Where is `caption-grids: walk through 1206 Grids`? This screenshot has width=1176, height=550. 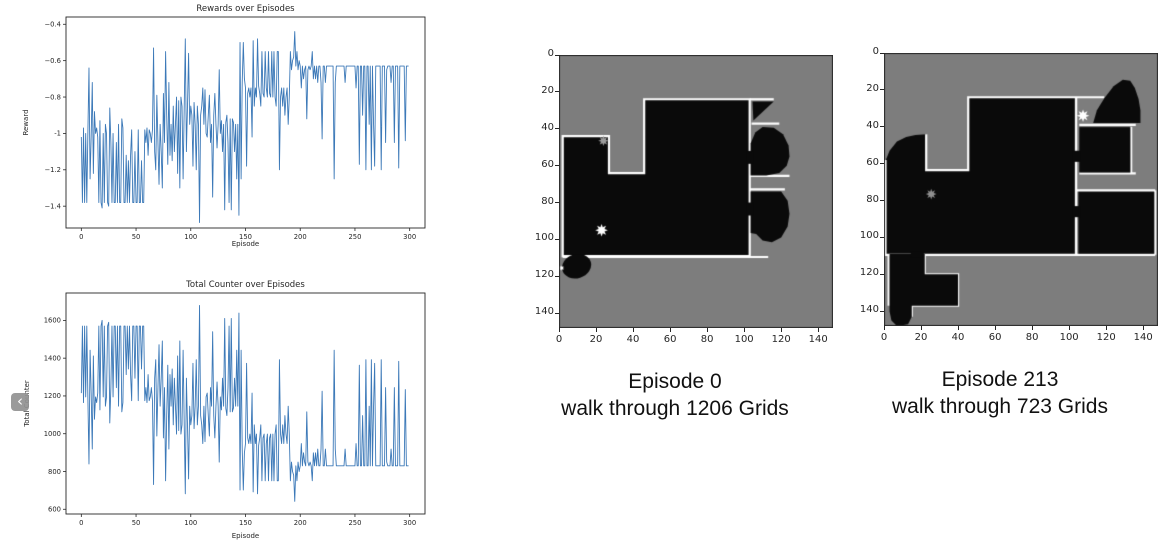
caption-grids: walk through 1206 Grids is located at coordinates (675, 408).